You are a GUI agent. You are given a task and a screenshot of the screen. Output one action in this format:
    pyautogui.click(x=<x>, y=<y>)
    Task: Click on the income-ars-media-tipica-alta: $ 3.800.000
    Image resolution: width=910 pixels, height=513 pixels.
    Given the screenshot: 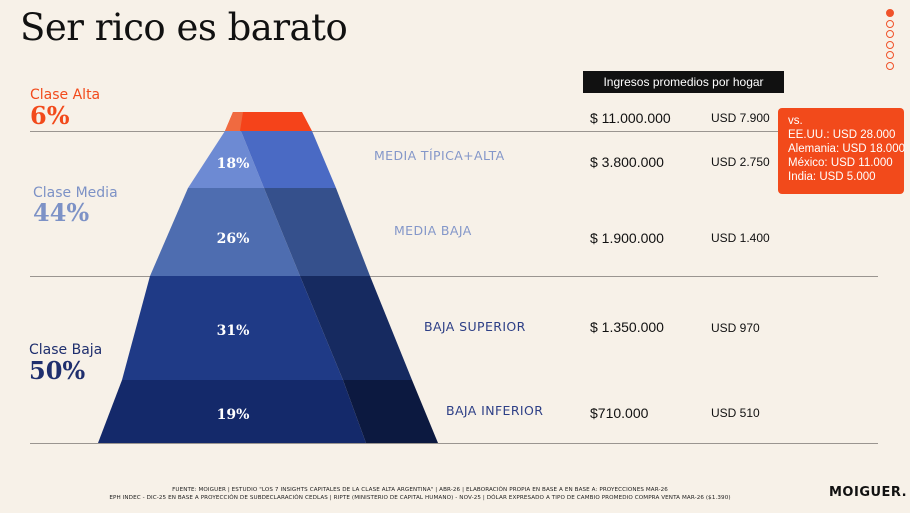 What is the action you would take?
    pyautogui.click(x=627, y=162)
    